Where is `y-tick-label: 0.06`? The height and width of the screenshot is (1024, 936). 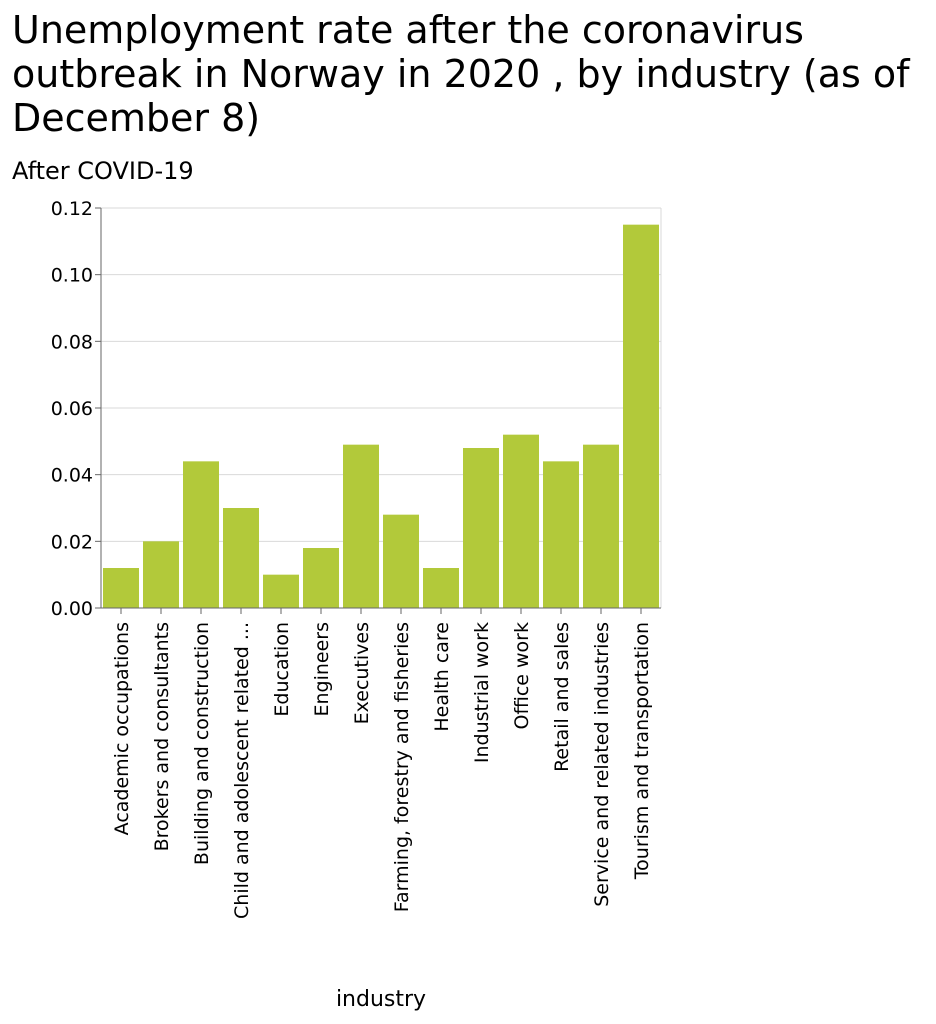 y-tick-label: 0.06 is located at coordinates (72, 409).